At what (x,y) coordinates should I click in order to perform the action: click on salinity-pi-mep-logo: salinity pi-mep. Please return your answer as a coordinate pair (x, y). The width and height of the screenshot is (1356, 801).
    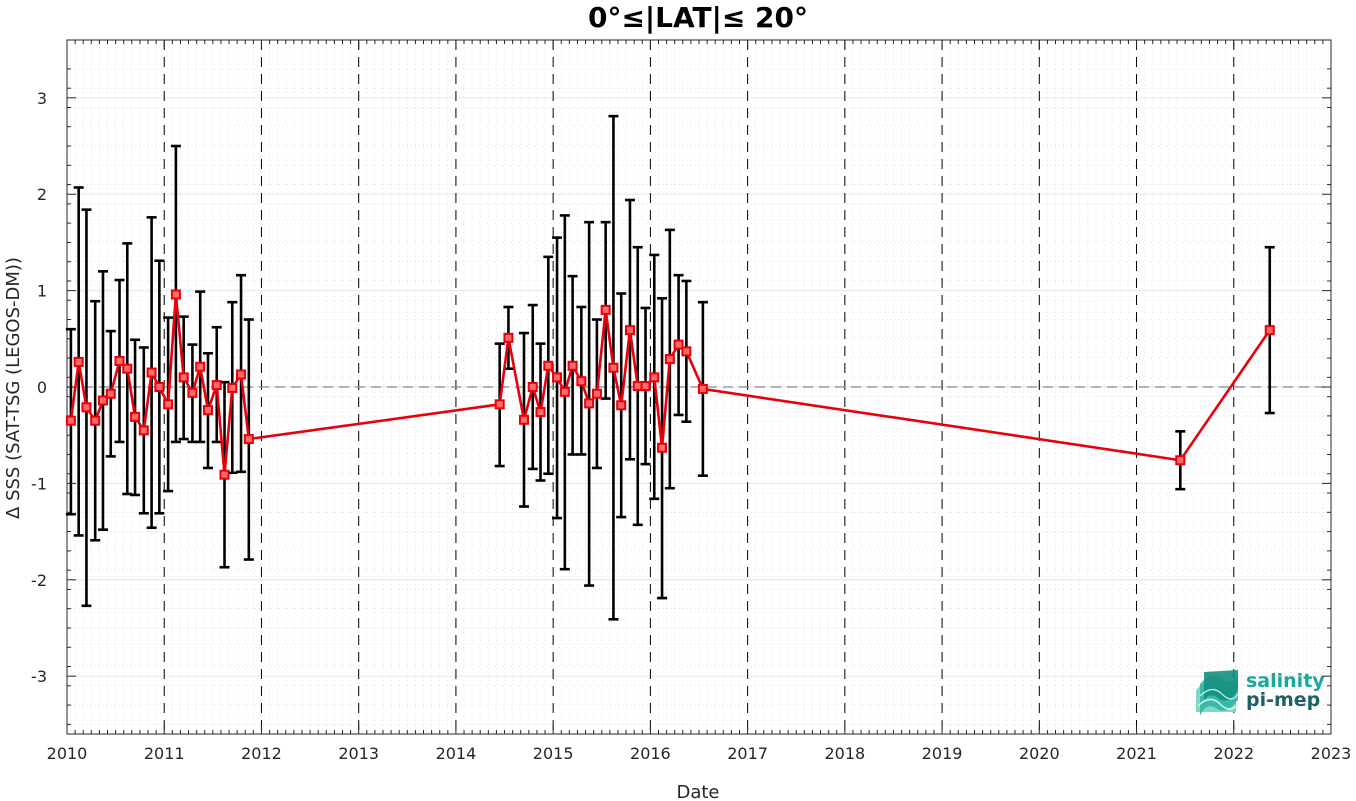
    Looking at the image, I should click on (1260, 693).